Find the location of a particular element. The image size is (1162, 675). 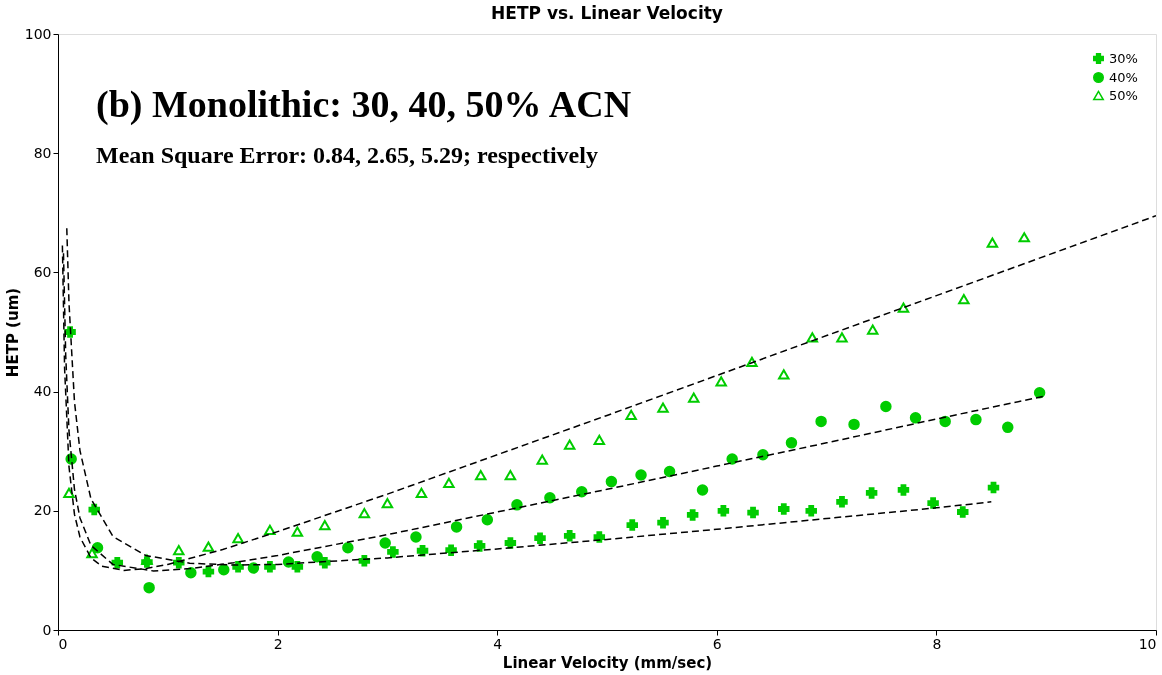

y-tick-label: 0 is located at coordinates (47, 629).